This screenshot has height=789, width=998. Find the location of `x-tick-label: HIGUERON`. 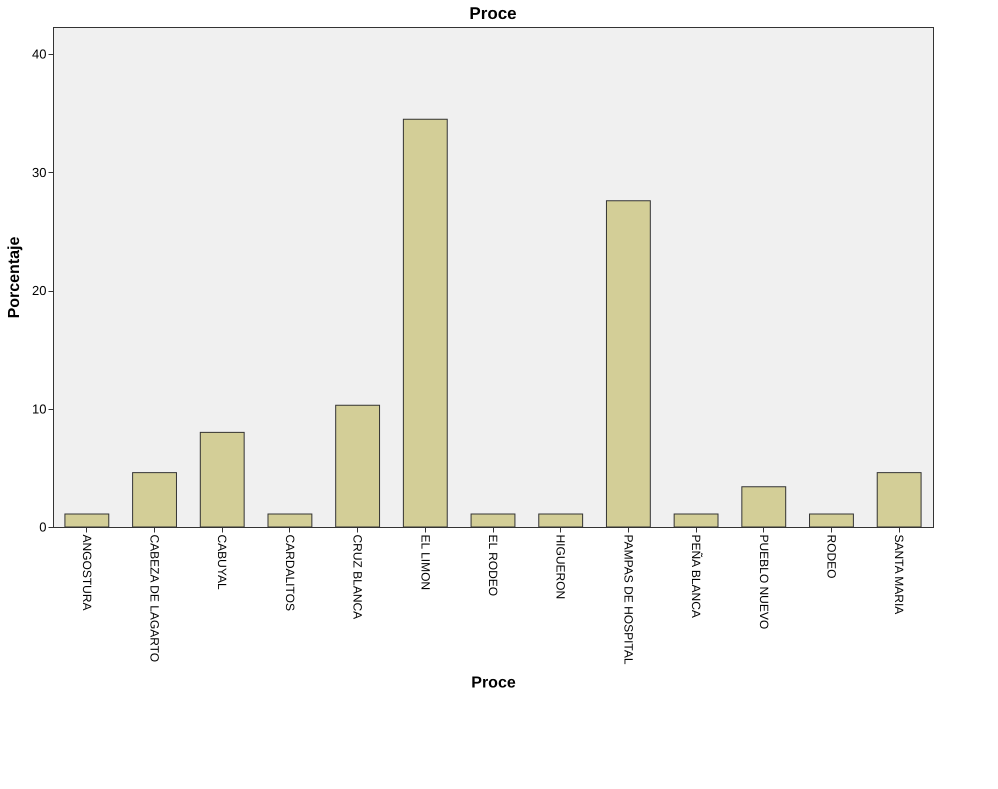

x-tick-label: HIGUERON is located at coordinates (561, 567).